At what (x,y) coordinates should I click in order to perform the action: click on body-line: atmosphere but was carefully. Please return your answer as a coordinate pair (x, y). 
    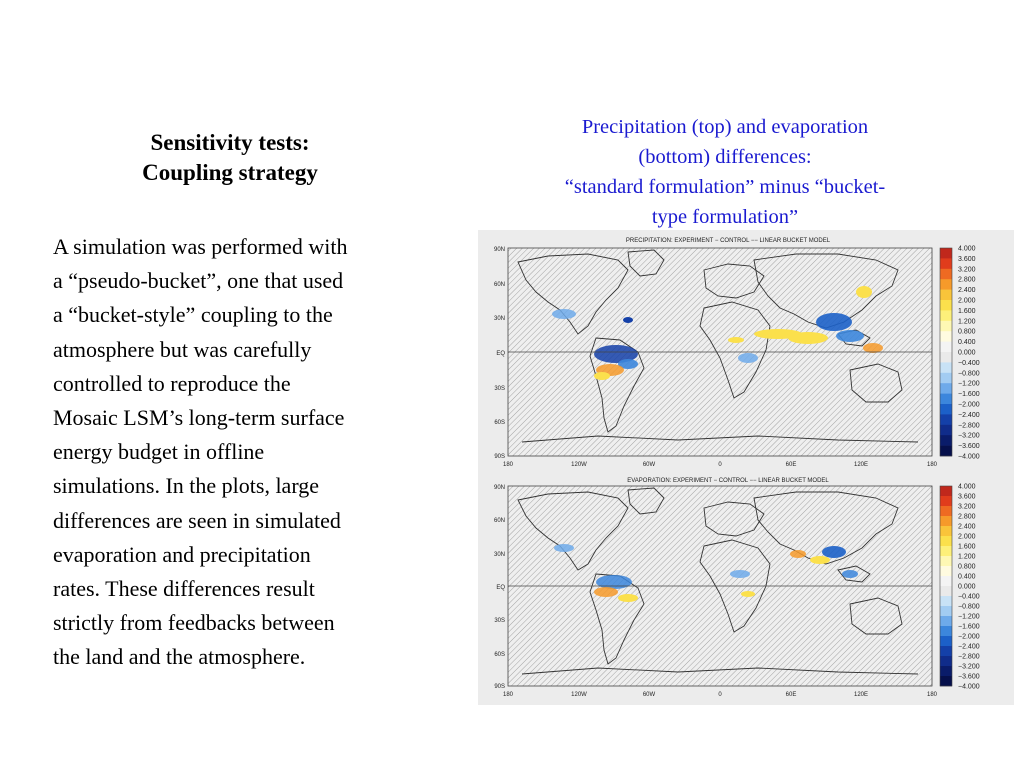
    Looking at the image, I should click on (182, 349).